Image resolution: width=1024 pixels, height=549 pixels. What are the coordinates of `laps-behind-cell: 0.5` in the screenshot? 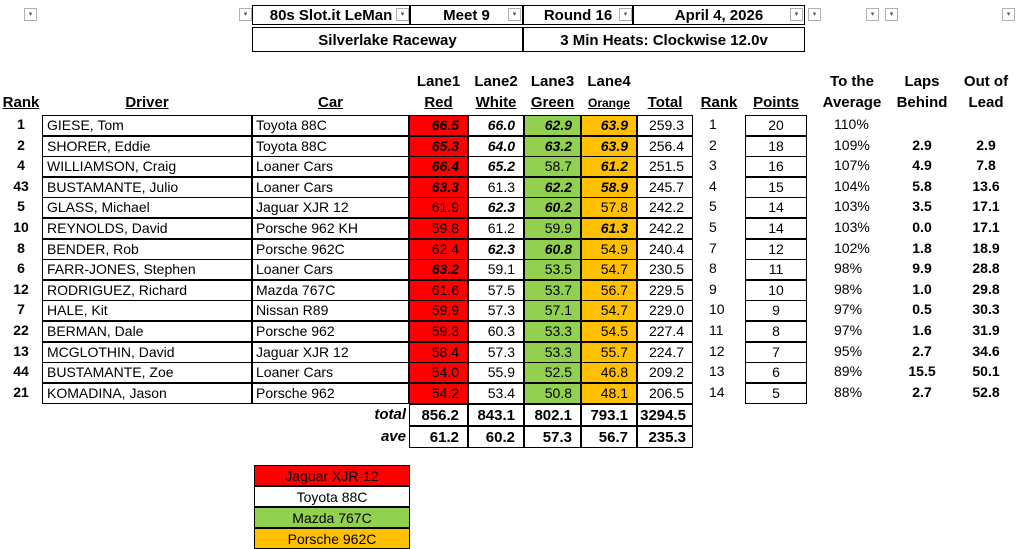 It's located at (922, 309).